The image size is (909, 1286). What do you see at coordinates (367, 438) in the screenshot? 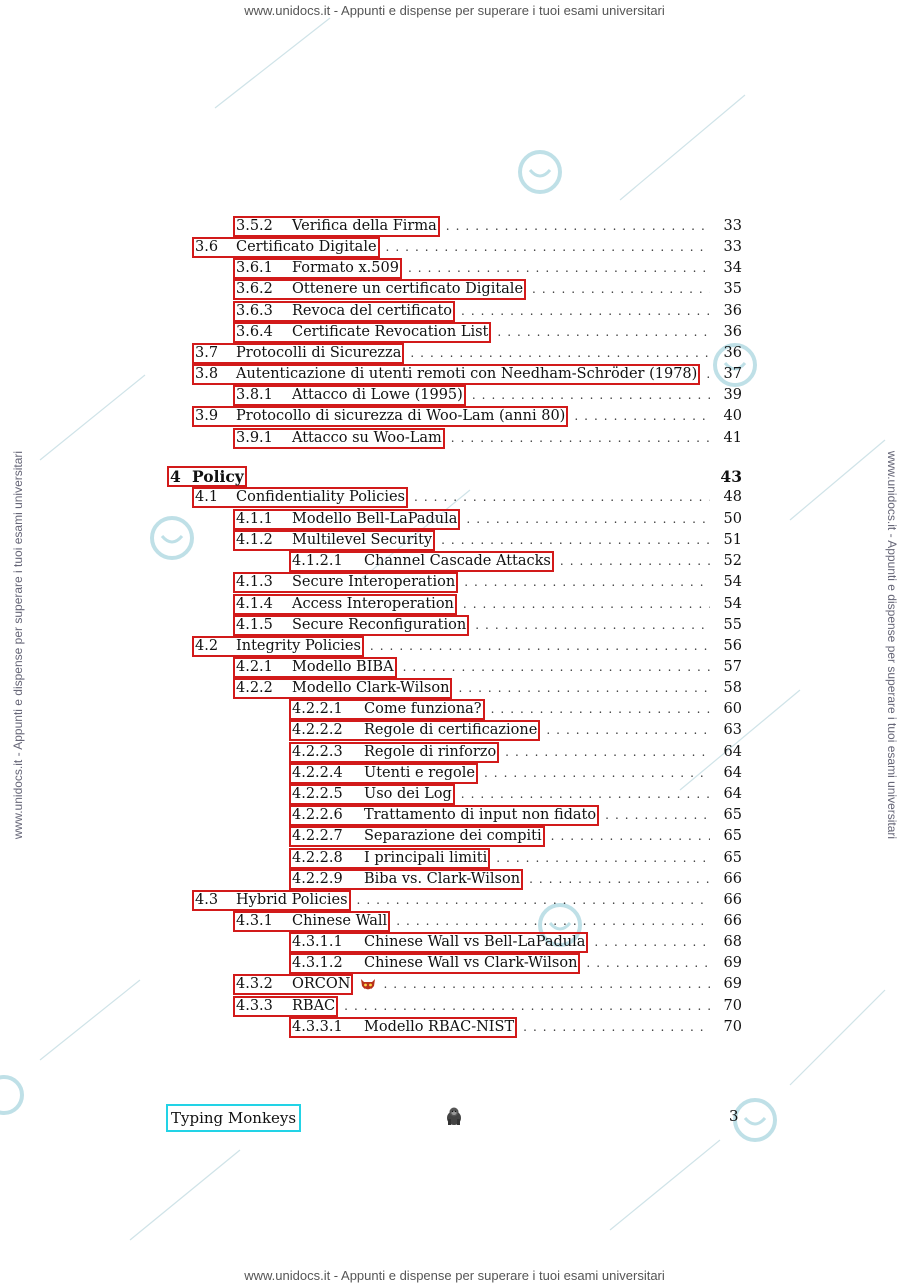
I see `toc-entry-title: Attacco su Woo-Lam` at bounding box center [367, 438].